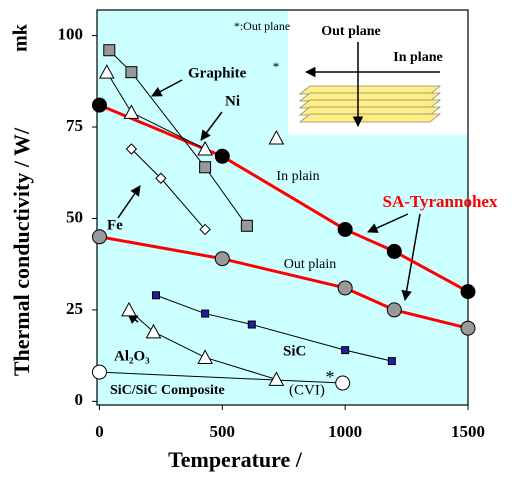  What do you see at coordinates (310, 264) in the screenshot?
I see `series-label: Out plain` at bounding box center [310, 264].